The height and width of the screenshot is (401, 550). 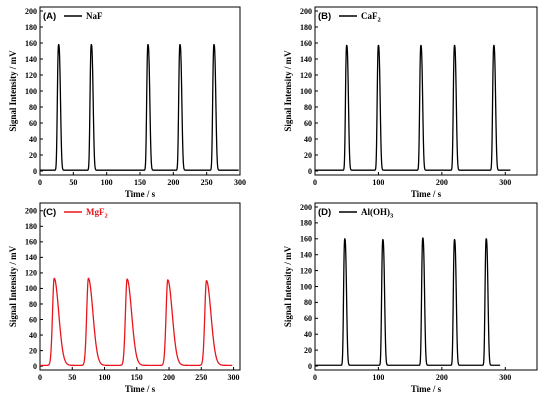 I want to click on legend-label: MgF2, so click(x=97, y=213).